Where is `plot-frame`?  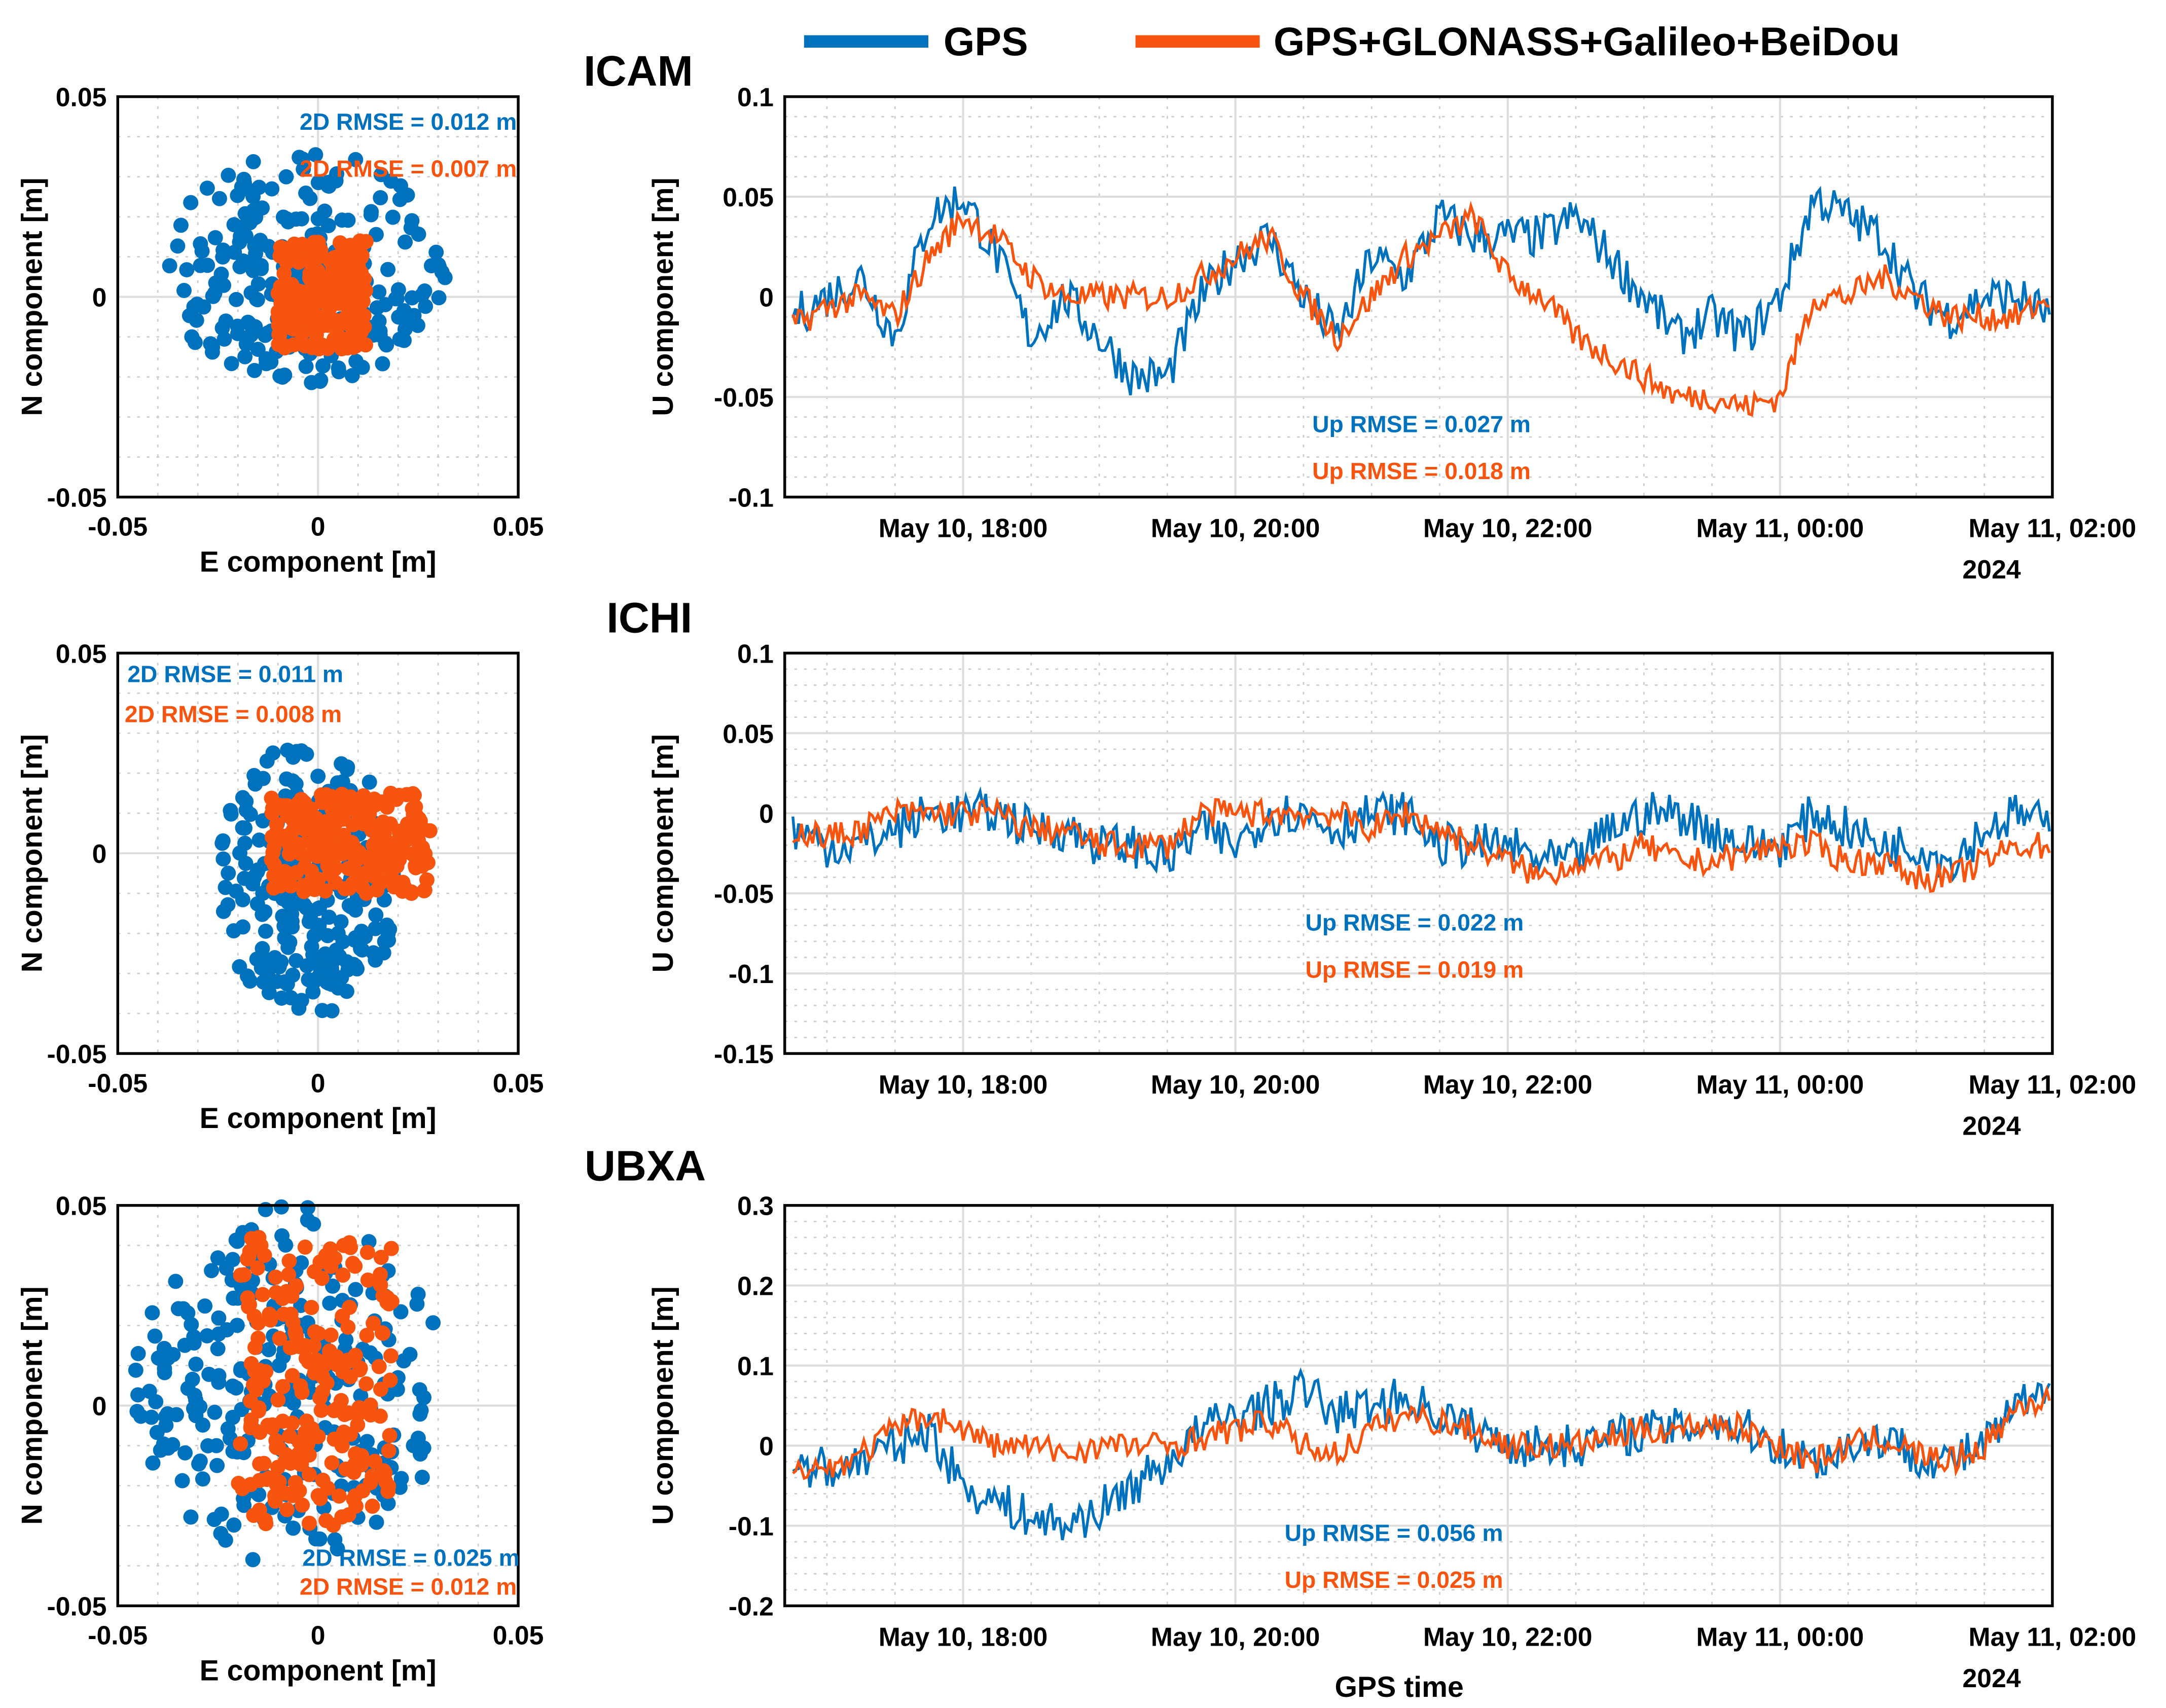 plot-frame is located at coordinates (318, 853).